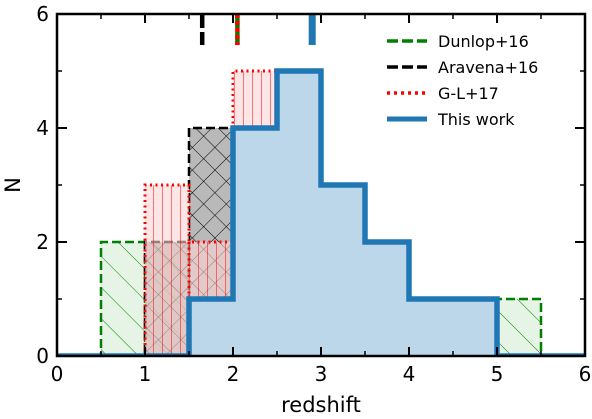 The image size is (592, 419). Describe the element at coordinates (462, 80) in the screenshot. I see `legend: Dunlop+16 Aravena+16 G-L+17 This work` at that location.